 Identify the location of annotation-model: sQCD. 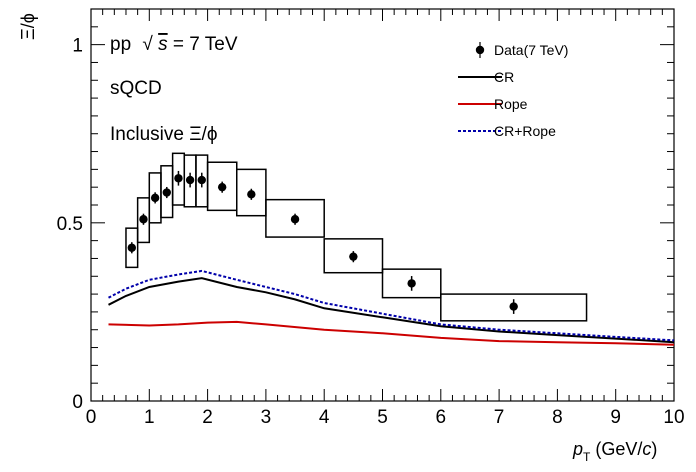
(136, 88).